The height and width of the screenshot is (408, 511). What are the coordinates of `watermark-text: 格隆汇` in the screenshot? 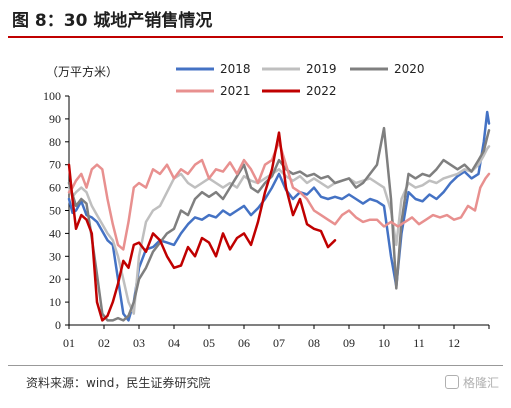 It's located at (480, 383).